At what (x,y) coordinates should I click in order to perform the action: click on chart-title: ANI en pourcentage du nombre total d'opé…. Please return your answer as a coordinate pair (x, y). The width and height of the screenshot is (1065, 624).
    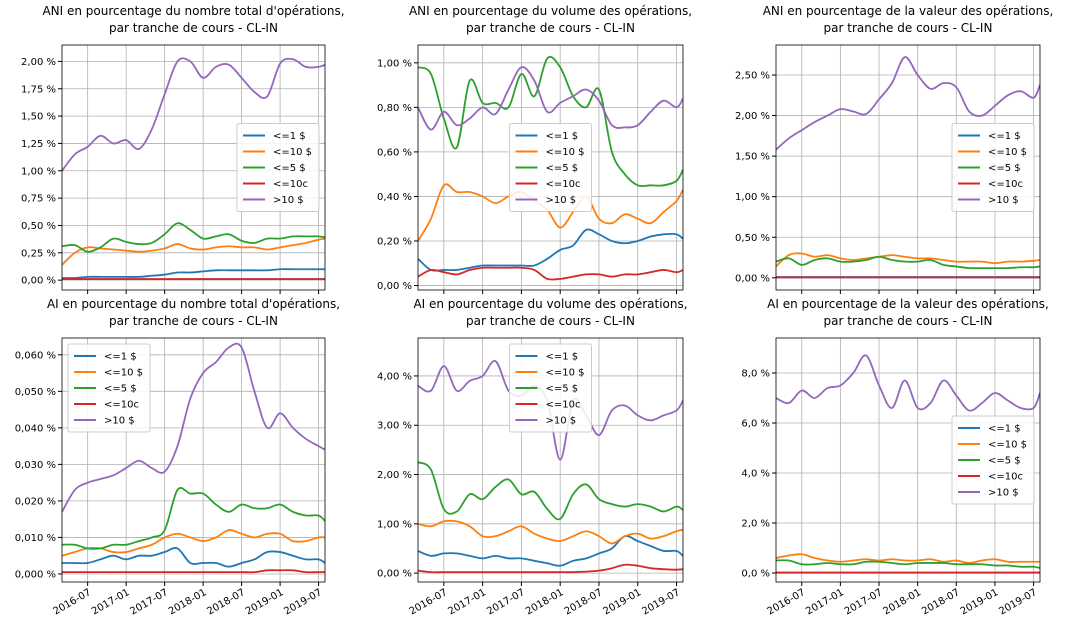
    Looking at the image, I should click on (193, 11).